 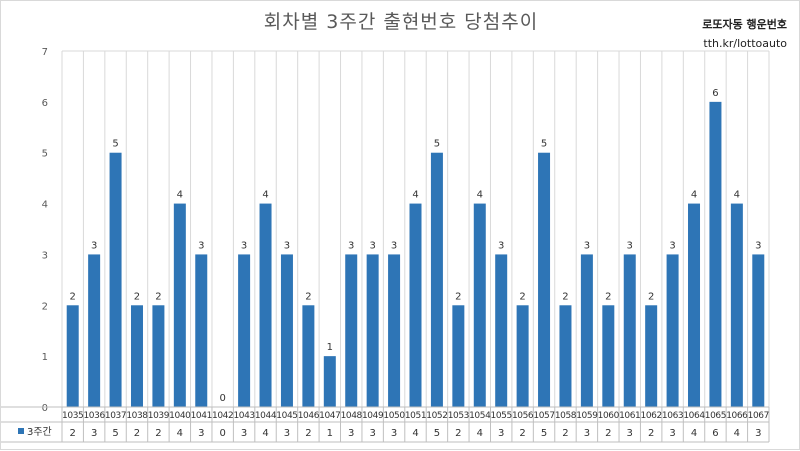 What do you see at coordinates (501, 416) in the screenshot?
I see `x-tick-label: 1055` at bounding box center [501, 416].